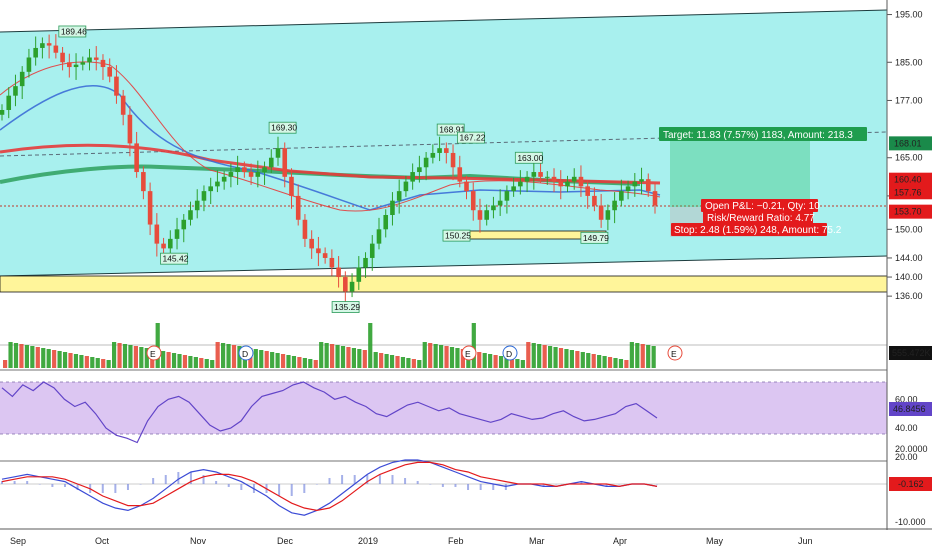  What do you see at coordinates (530, 158) in the screenshot?
I see `peak-label: 163.00` at bounding box center [530, 158].